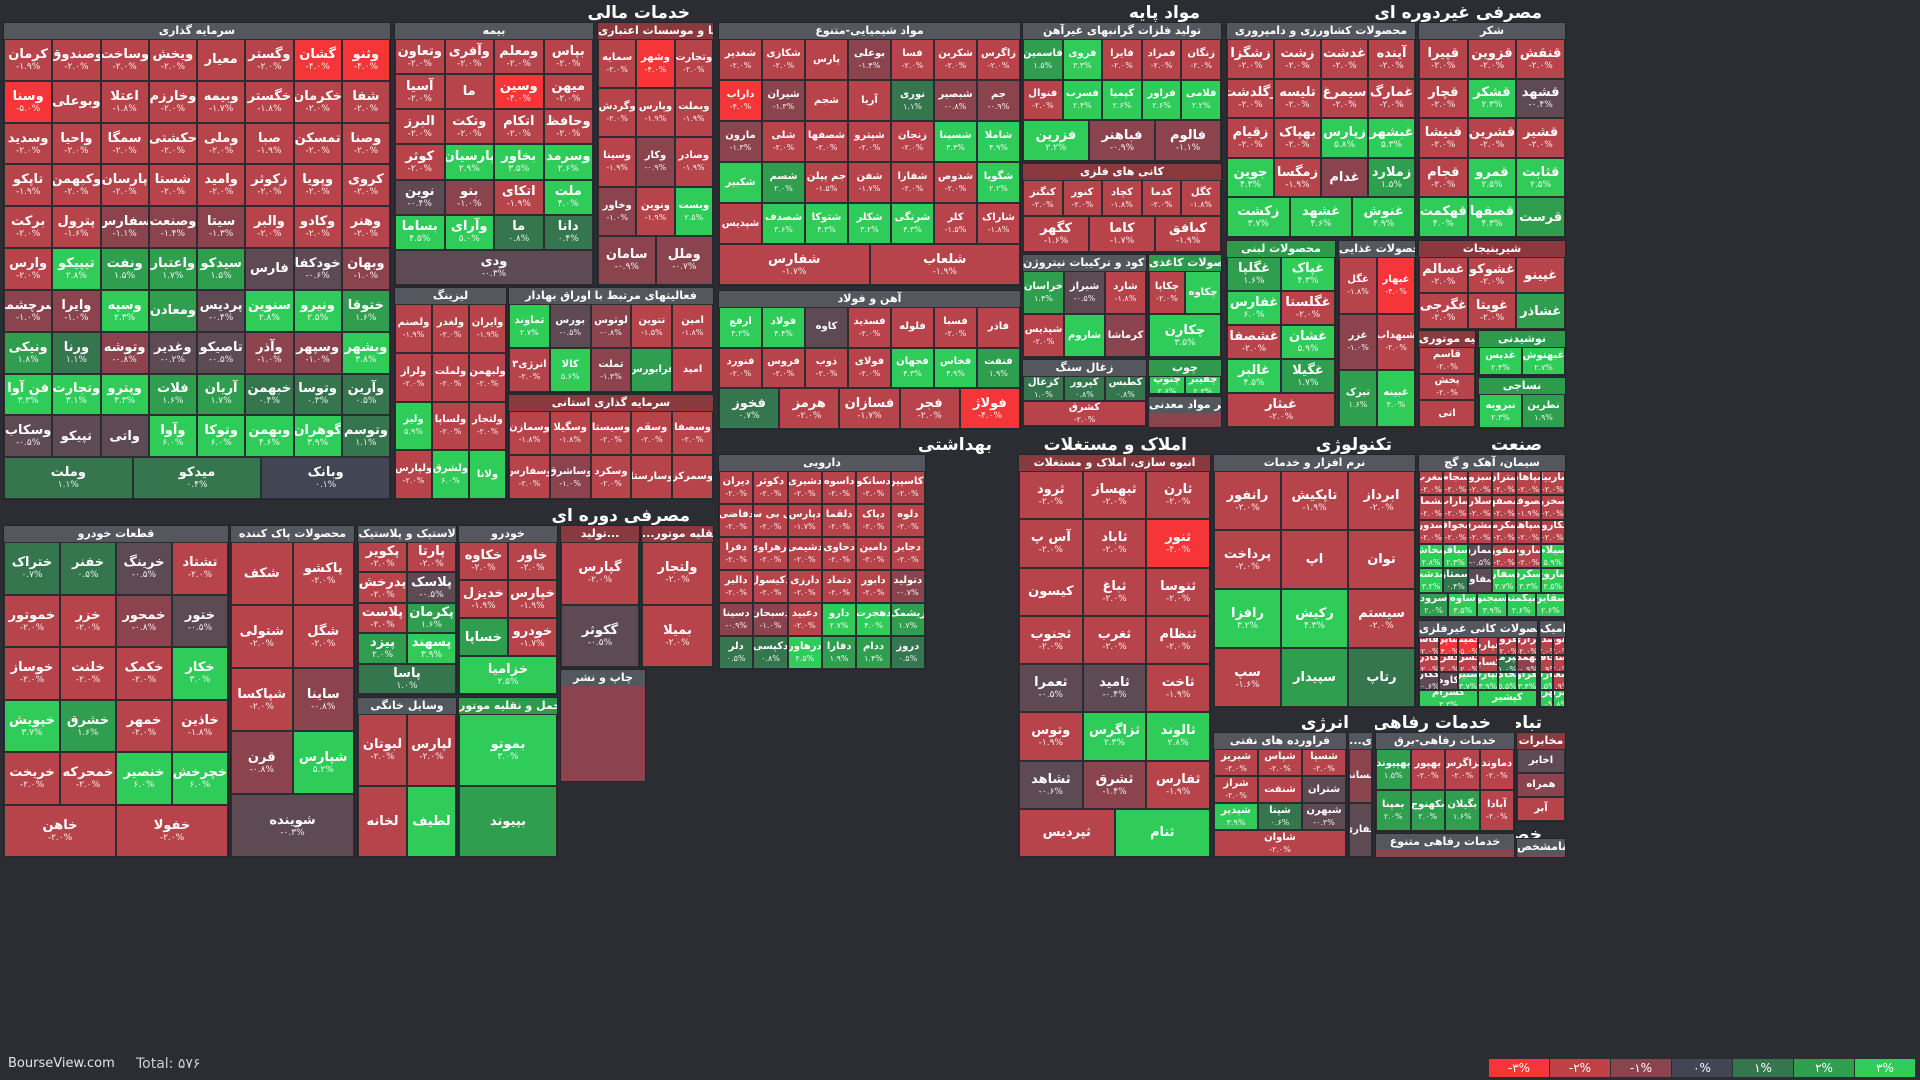 The height and width of the screenshot is (1080, 1920). I want to click on stock-tile: هرمز -۲.۰%, so click(809, 408).